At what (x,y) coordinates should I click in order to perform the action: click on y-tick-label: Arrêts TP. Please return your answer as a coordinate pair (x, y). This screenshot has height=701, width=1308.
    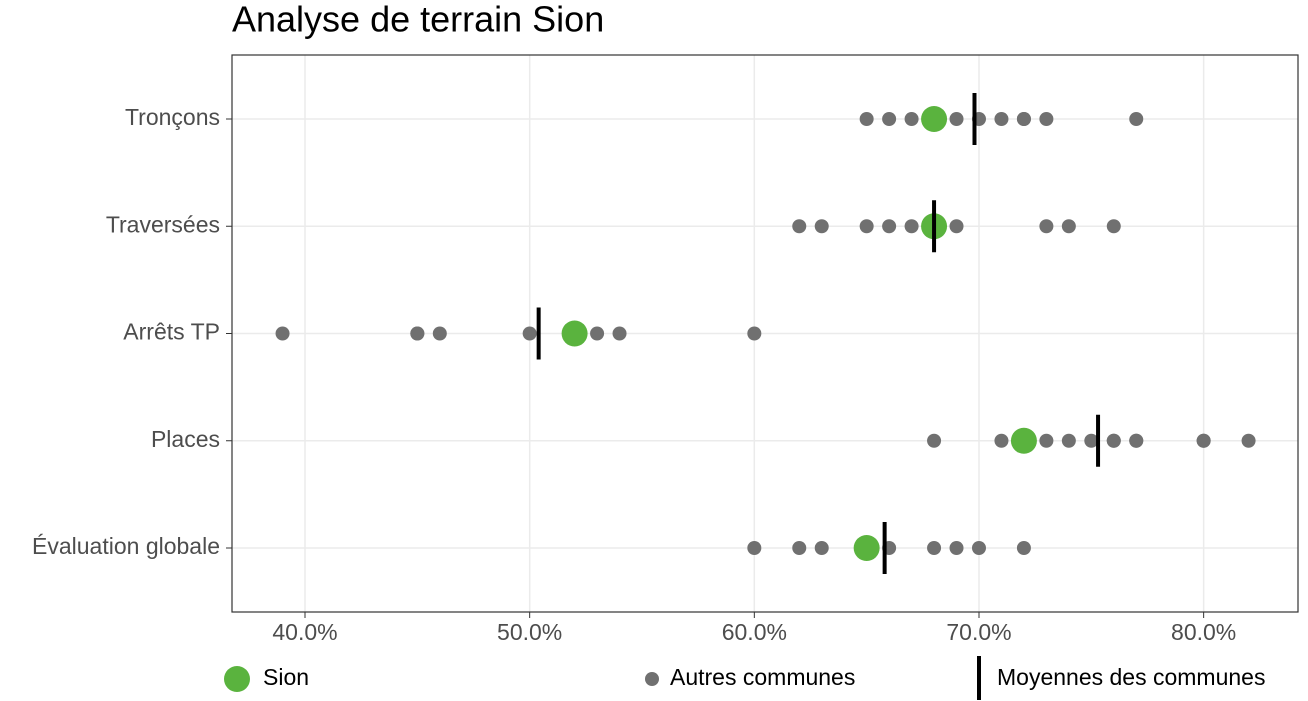
    Looking at the image, I should click on (171, 332).